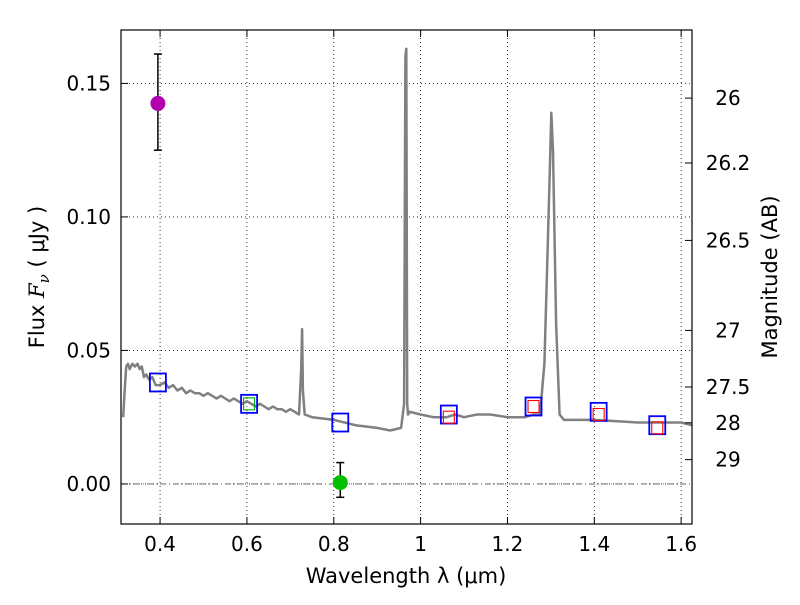 The width and height of the screenshot is (800, 605). I want to click on mag-tick-label: 26, so click(727, 98).